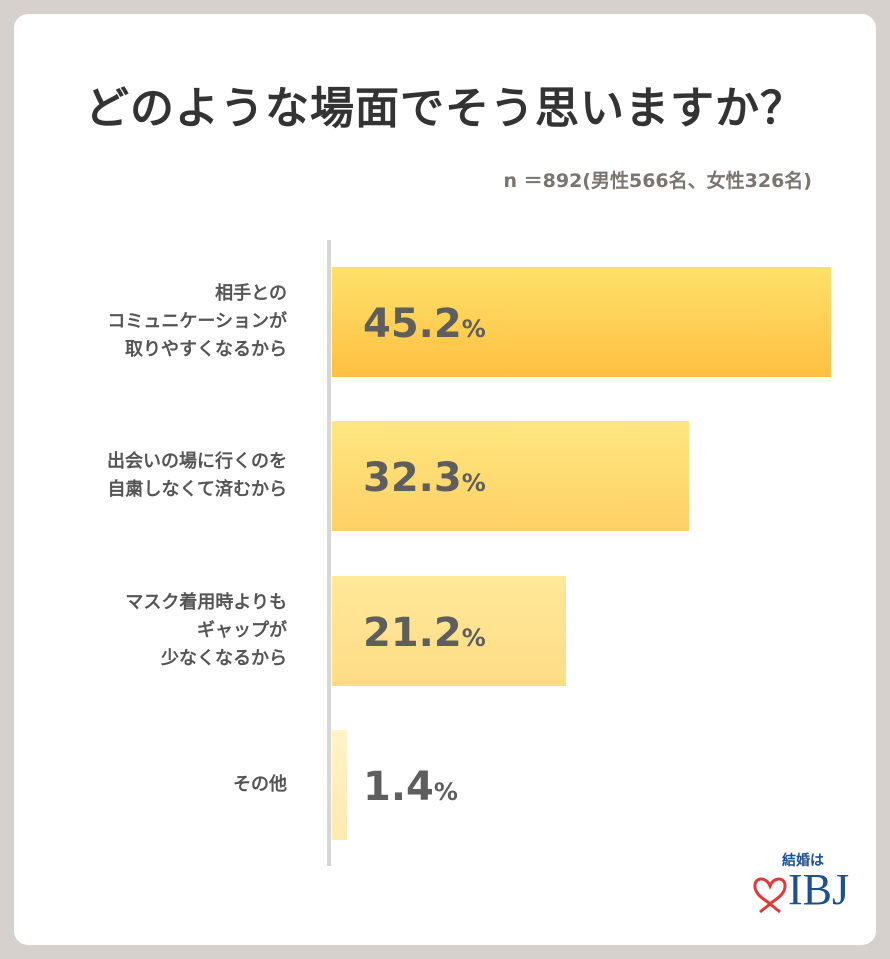  Describe the element at coordinates (412, 478) in the screenshot. I see `data-label-value: 32.3` at that location.